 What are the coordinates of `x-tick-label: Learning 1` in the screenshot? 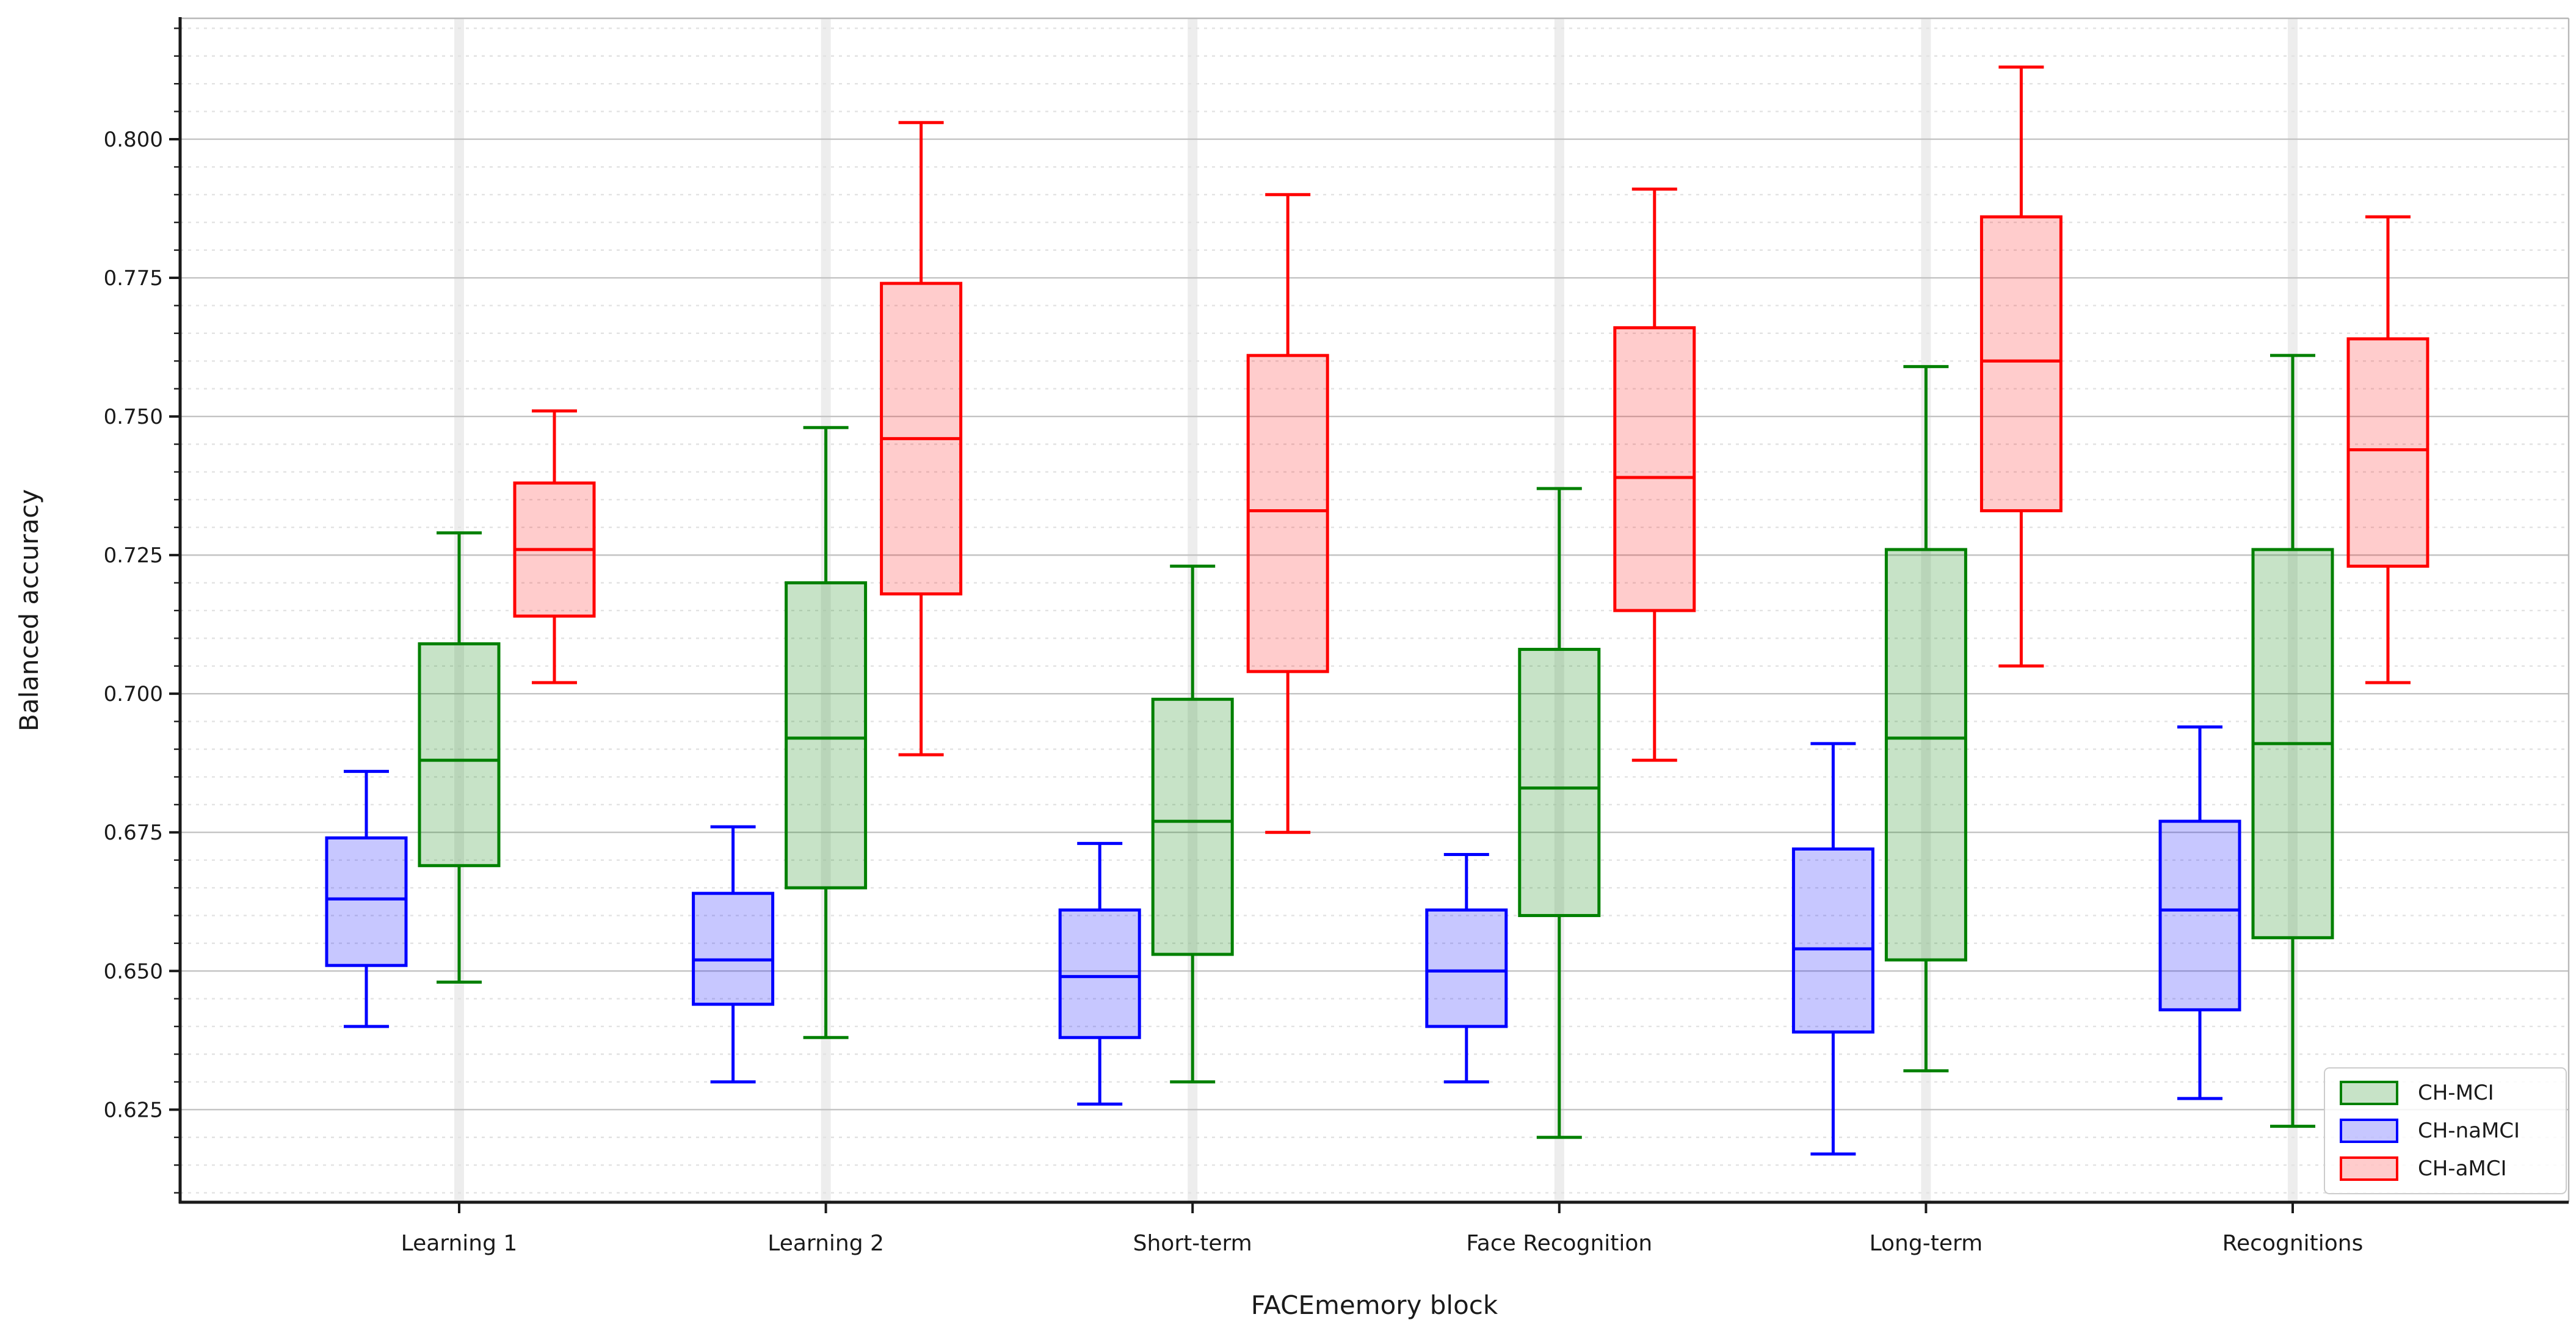 It's located at (459, 1244).